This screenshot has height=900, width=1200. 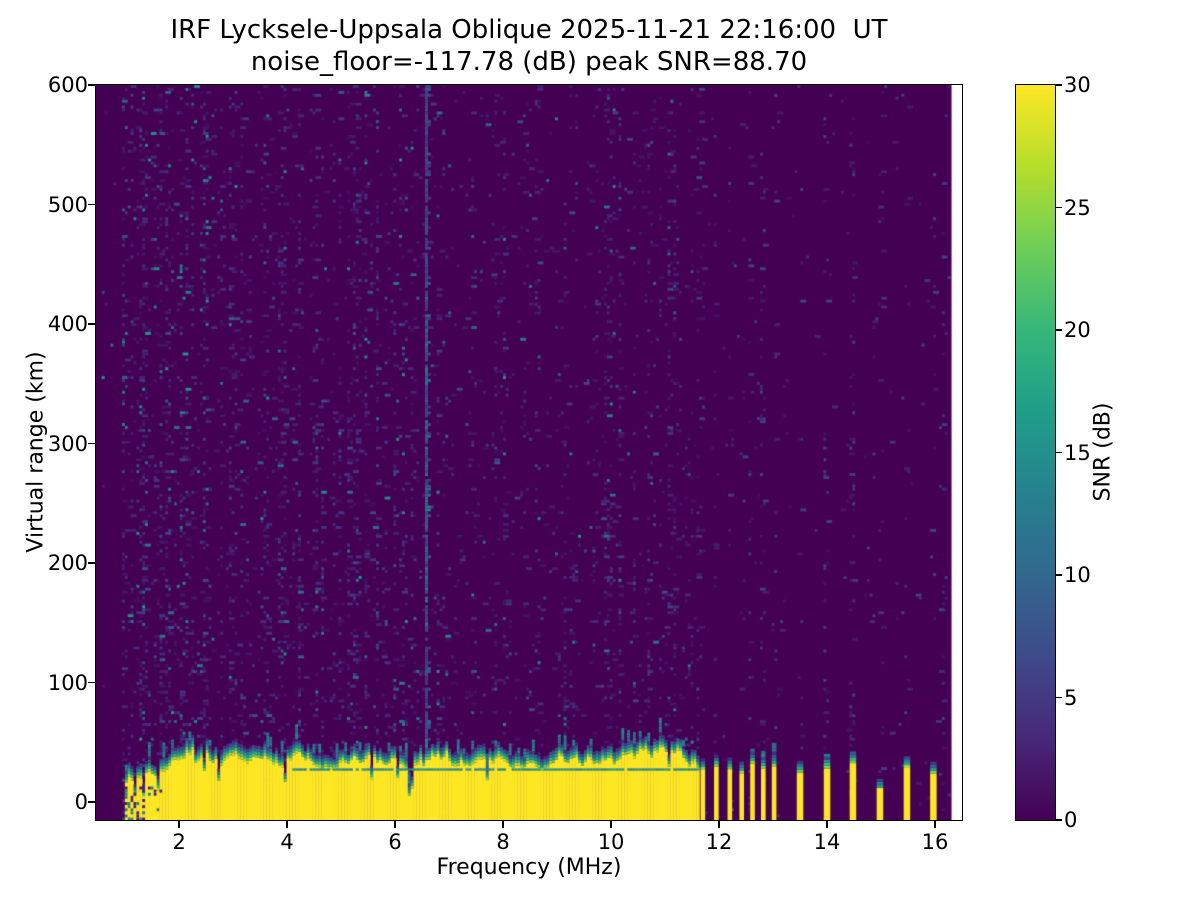 What do you see at coordinates (1077, 575) in the screenshot?
I see `colorbar-tick-label: 10` at bounding box center [1077, 575].